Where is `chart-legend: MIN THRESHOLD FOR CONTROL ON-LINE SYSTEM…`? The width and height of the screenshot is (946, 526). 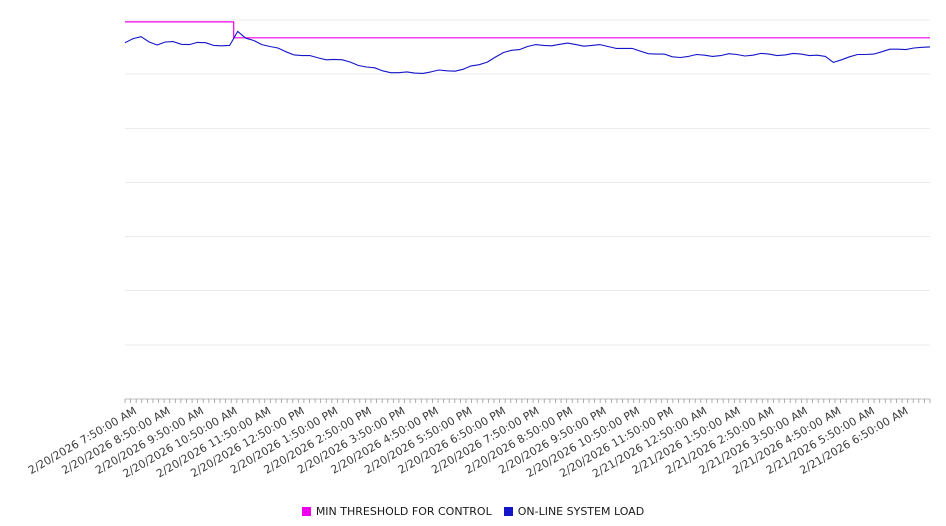 chart-legend: MIN THRESHOLD FOR CONTROL ON-LINE SYSTEM… is located at coordinates (473, 511).